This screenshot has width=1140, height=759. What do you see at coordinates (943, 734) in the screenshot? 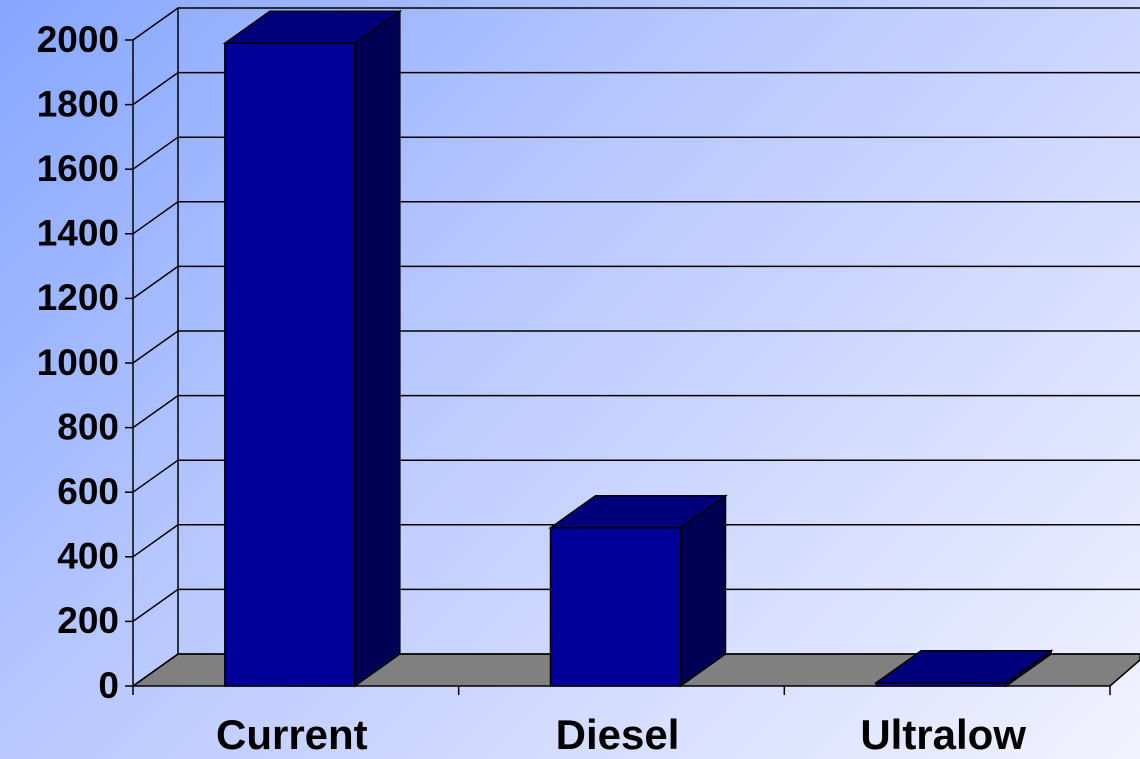
I see `x-tick-label: Ultralow` at bounding box center [943, 734].